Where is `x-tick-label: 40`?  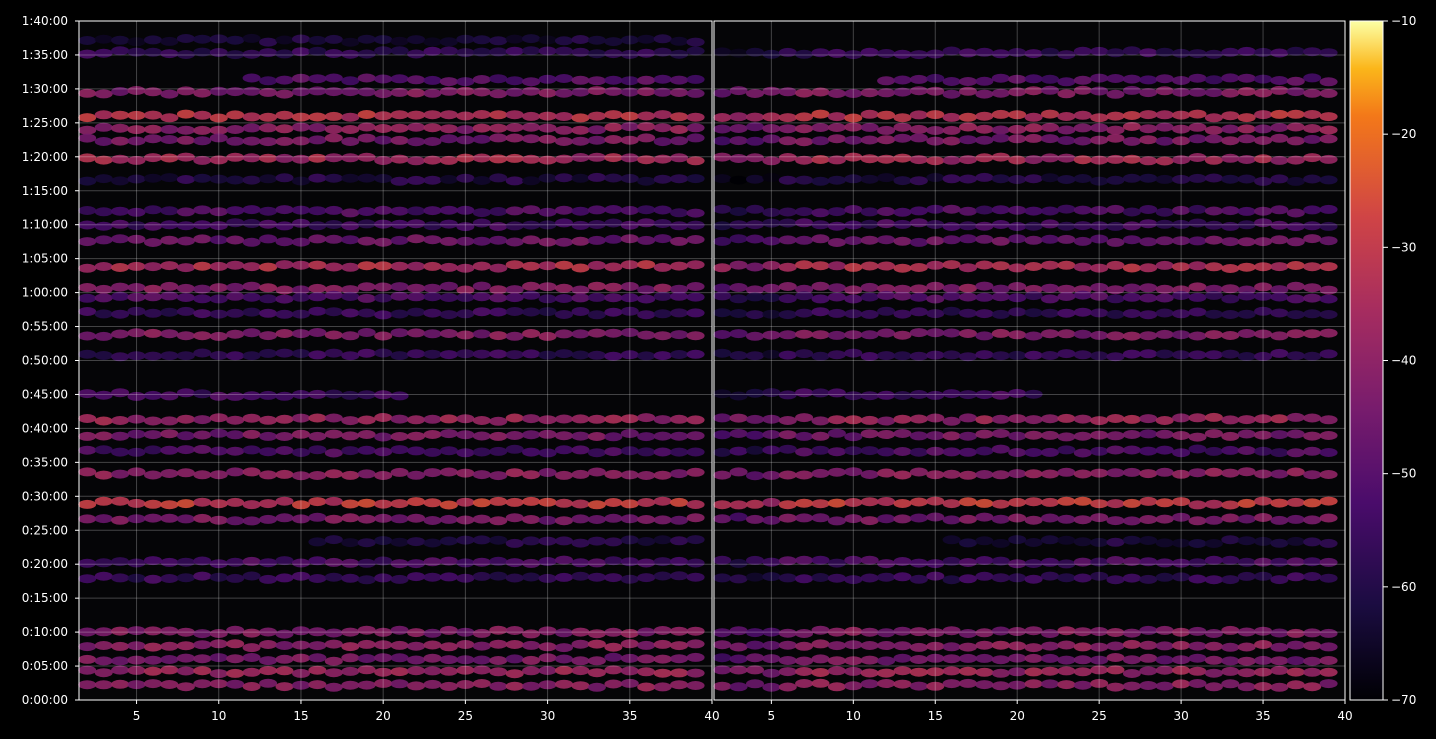
x-tick-label: 40 is located at coordinates (1344, 716).